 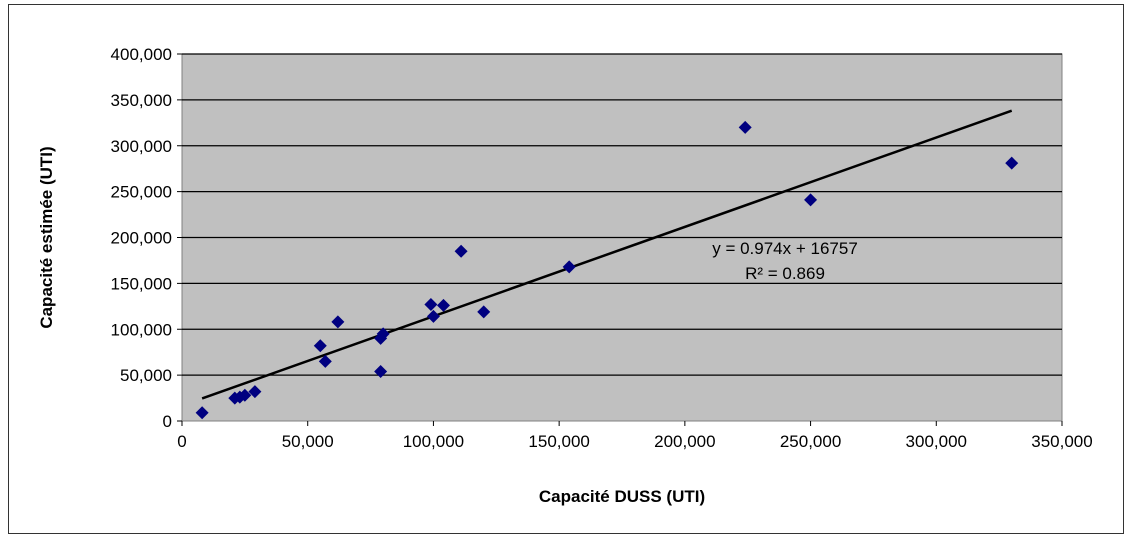 What do you see at coordinates (308, 441) in the screenshot?
I see `x-tick-label: 50,000` at bounding box center [308, 441].